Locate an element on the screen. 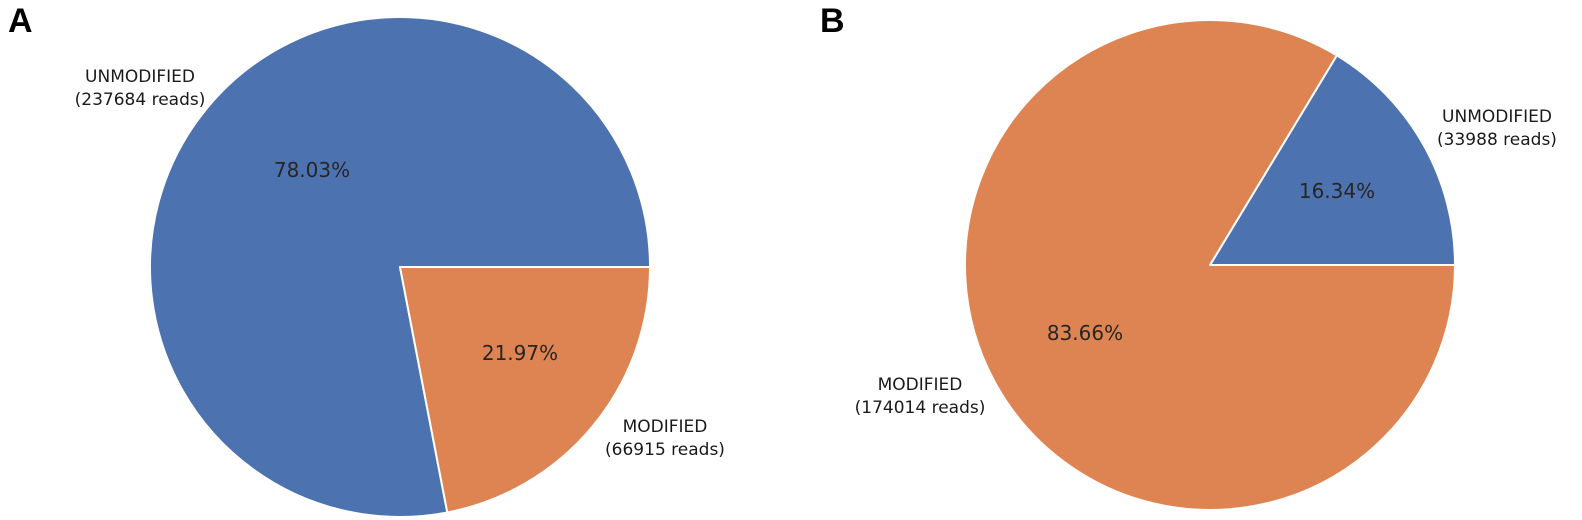  panel-b-modified-percentage: 83.66% is located at coordinates (1085, 333).